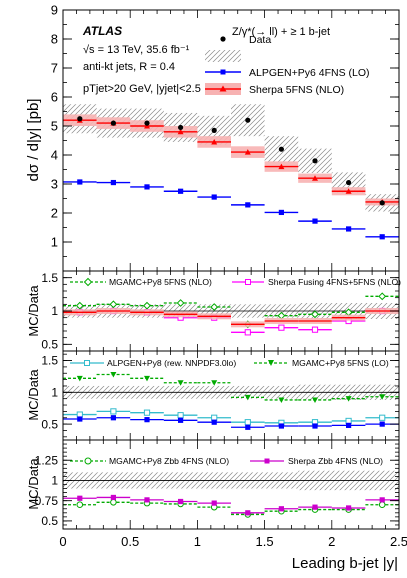 The image size is (407, 578). Describe the element at coordinates (281, 32) in the screenshot. I see `process-label: Z/γ*(→ ll) + ≥ 1 b-jet` at that location.